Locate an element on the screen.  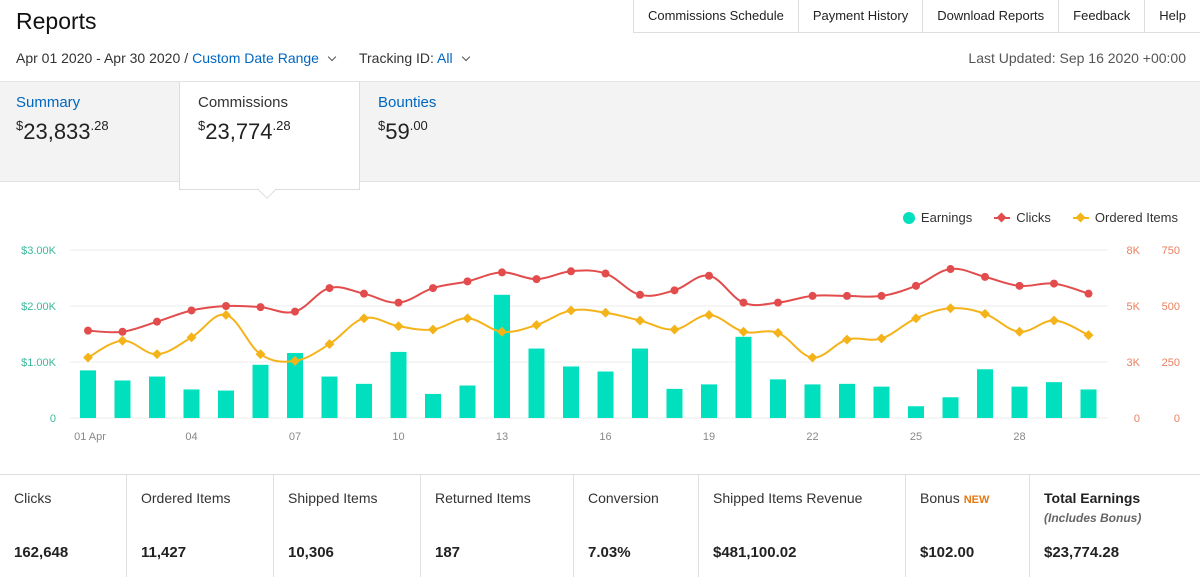
tracking-id-value: All is located at coordinates (445, 58).